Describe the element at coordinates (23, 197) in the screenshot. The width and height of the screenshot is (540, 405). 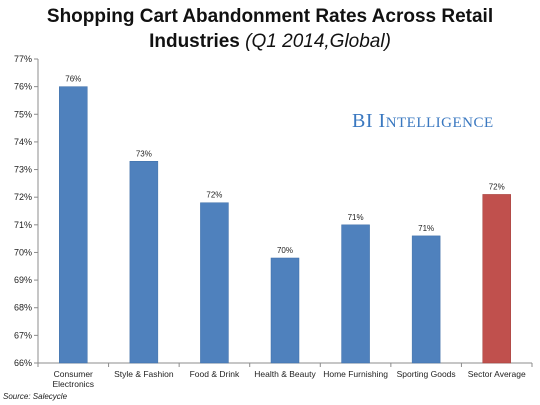
I see `y-tick-label: 72%` at that location.